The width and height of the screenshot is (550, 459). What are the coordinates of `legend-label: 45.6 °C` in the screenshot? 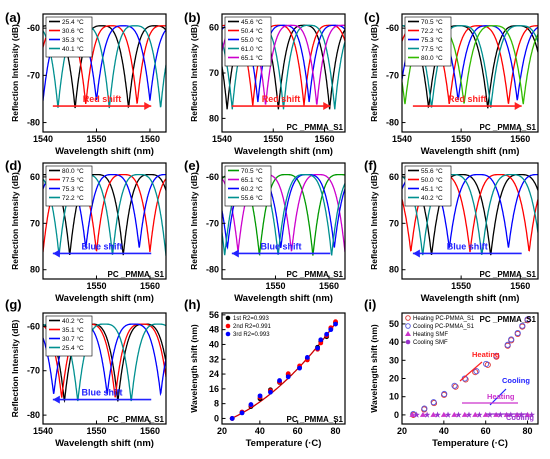 It's located at (252, 22).